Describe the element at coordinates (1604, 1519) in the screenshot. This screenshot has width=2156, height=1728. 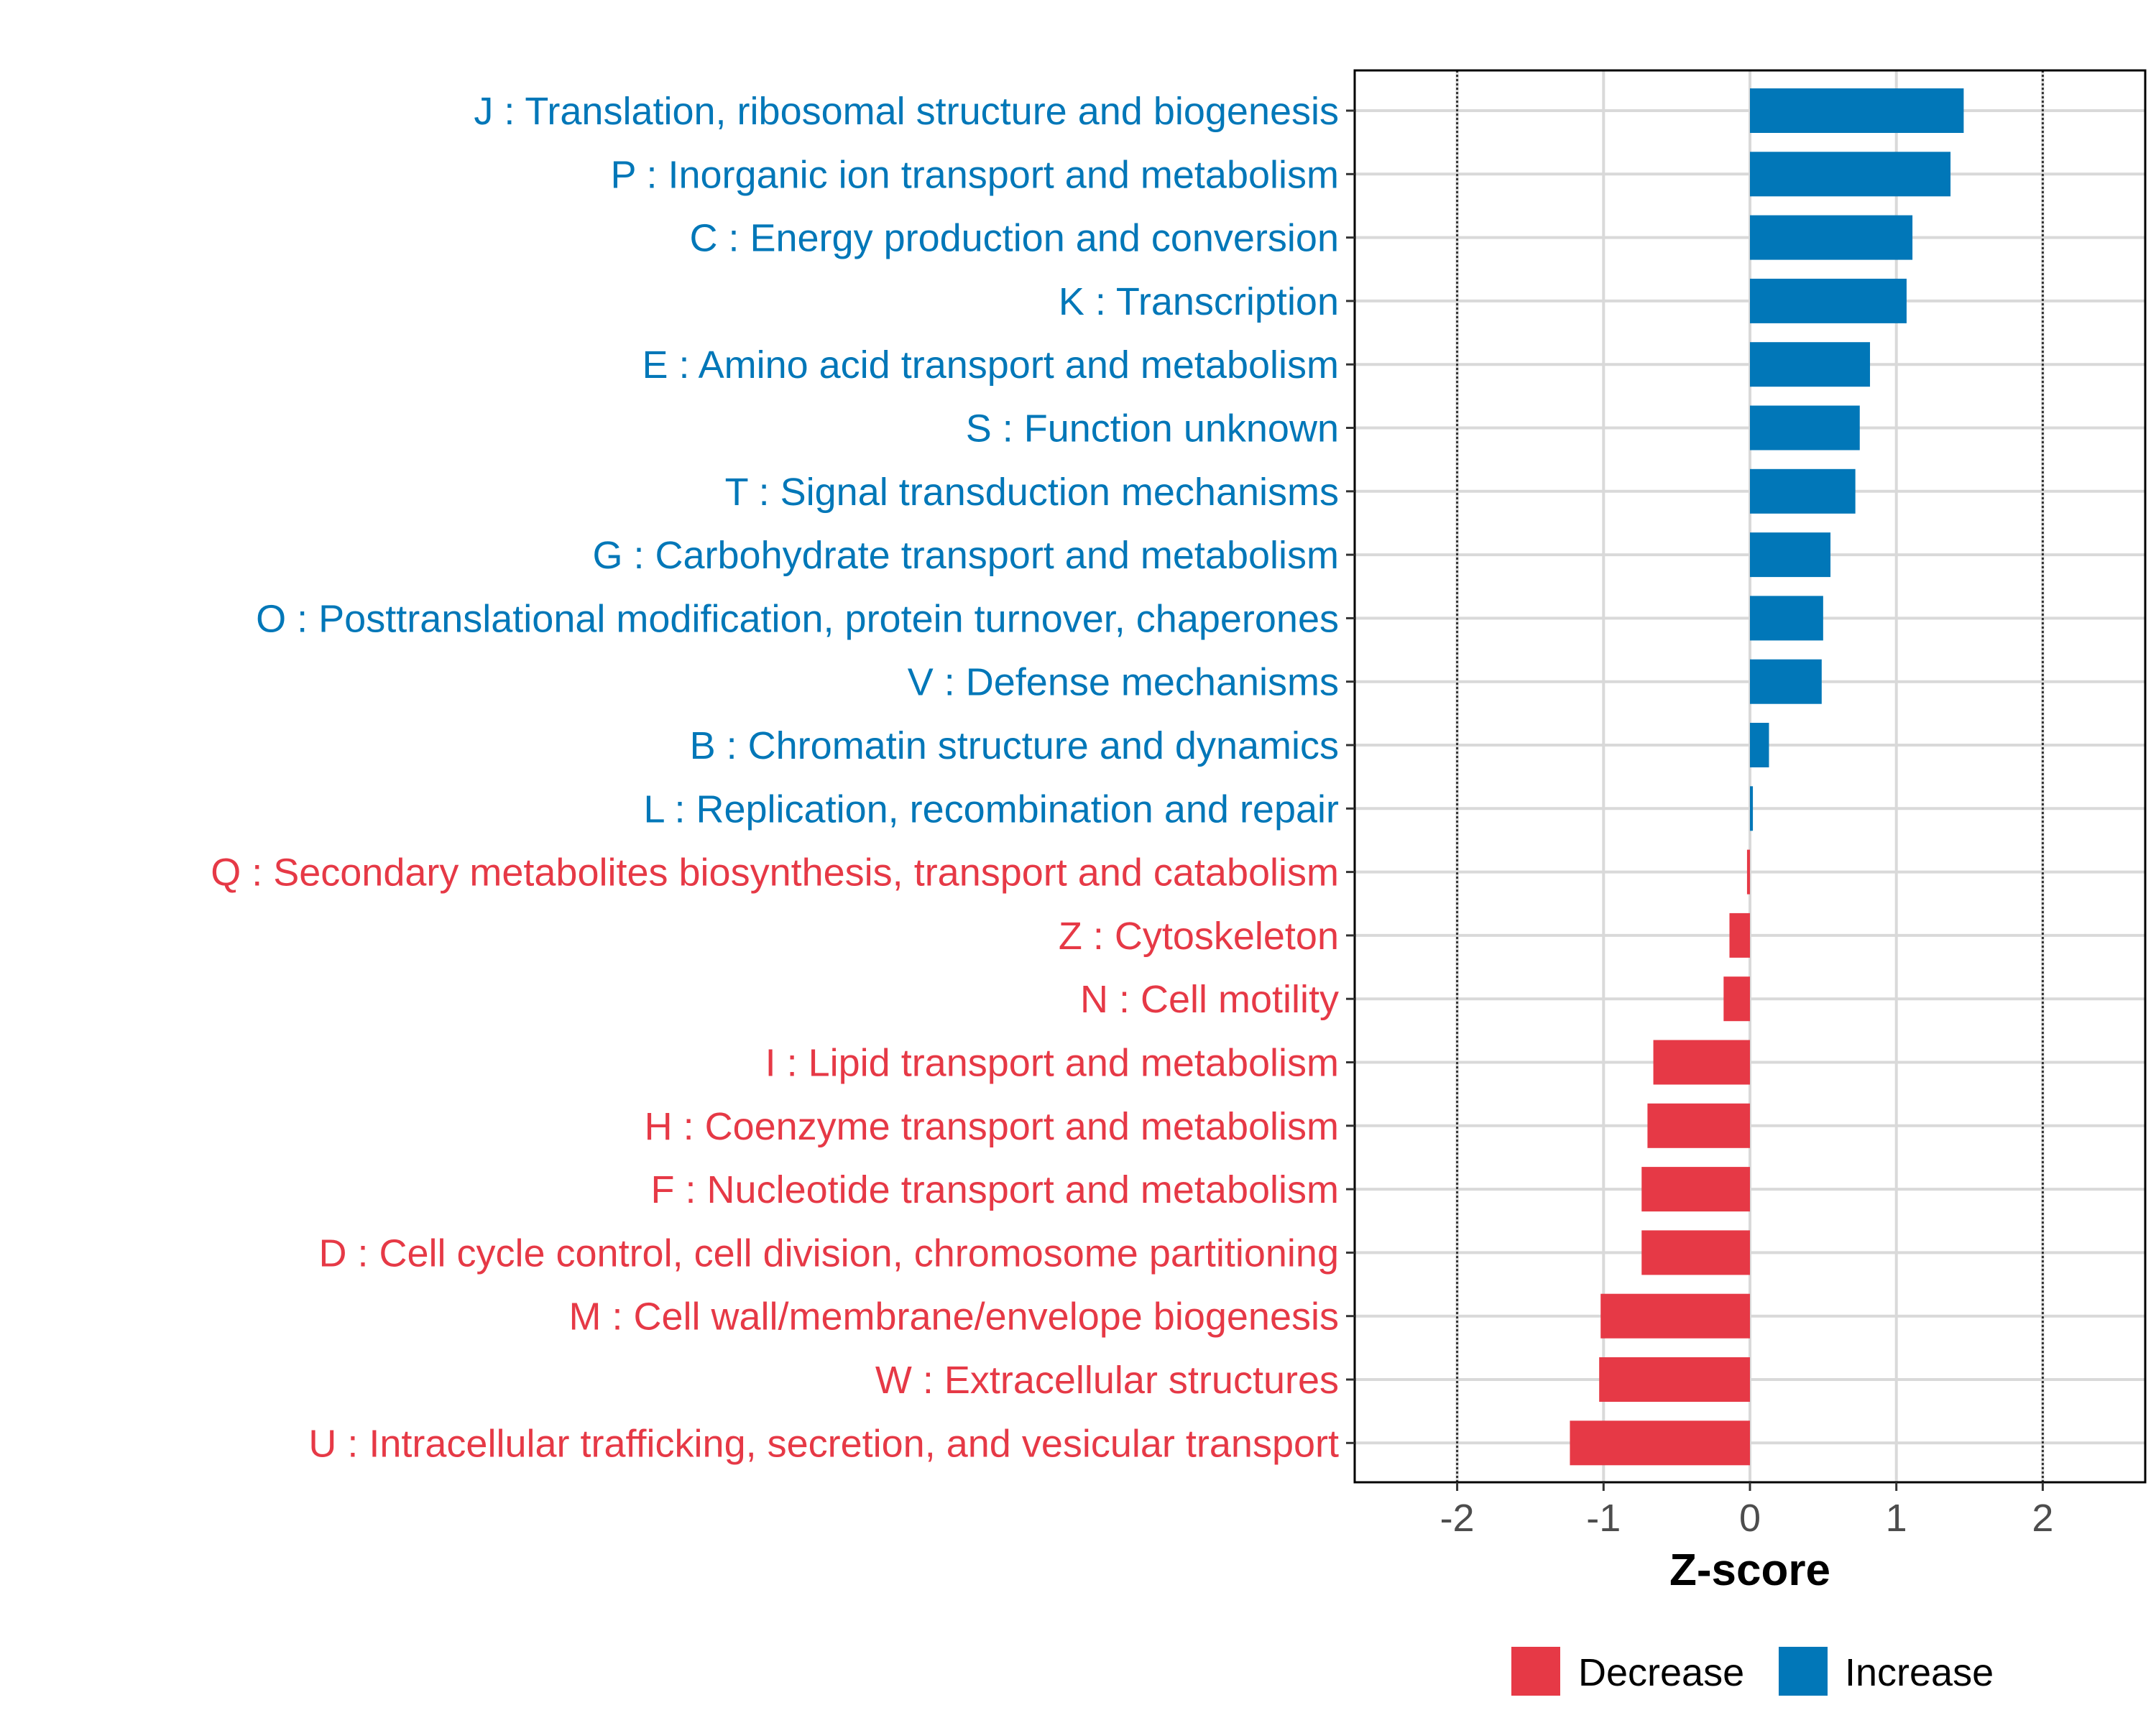
I see `x-tick-label: -1` at that location.